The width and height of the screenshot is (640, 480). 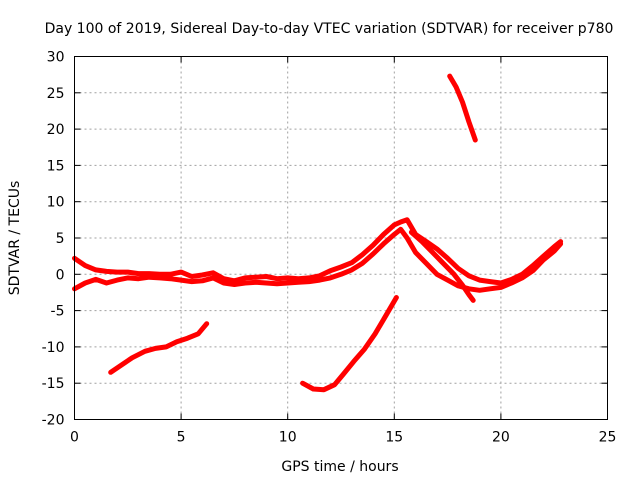 I want to click on x-tick-label: 0, so click(x=74, y=438).